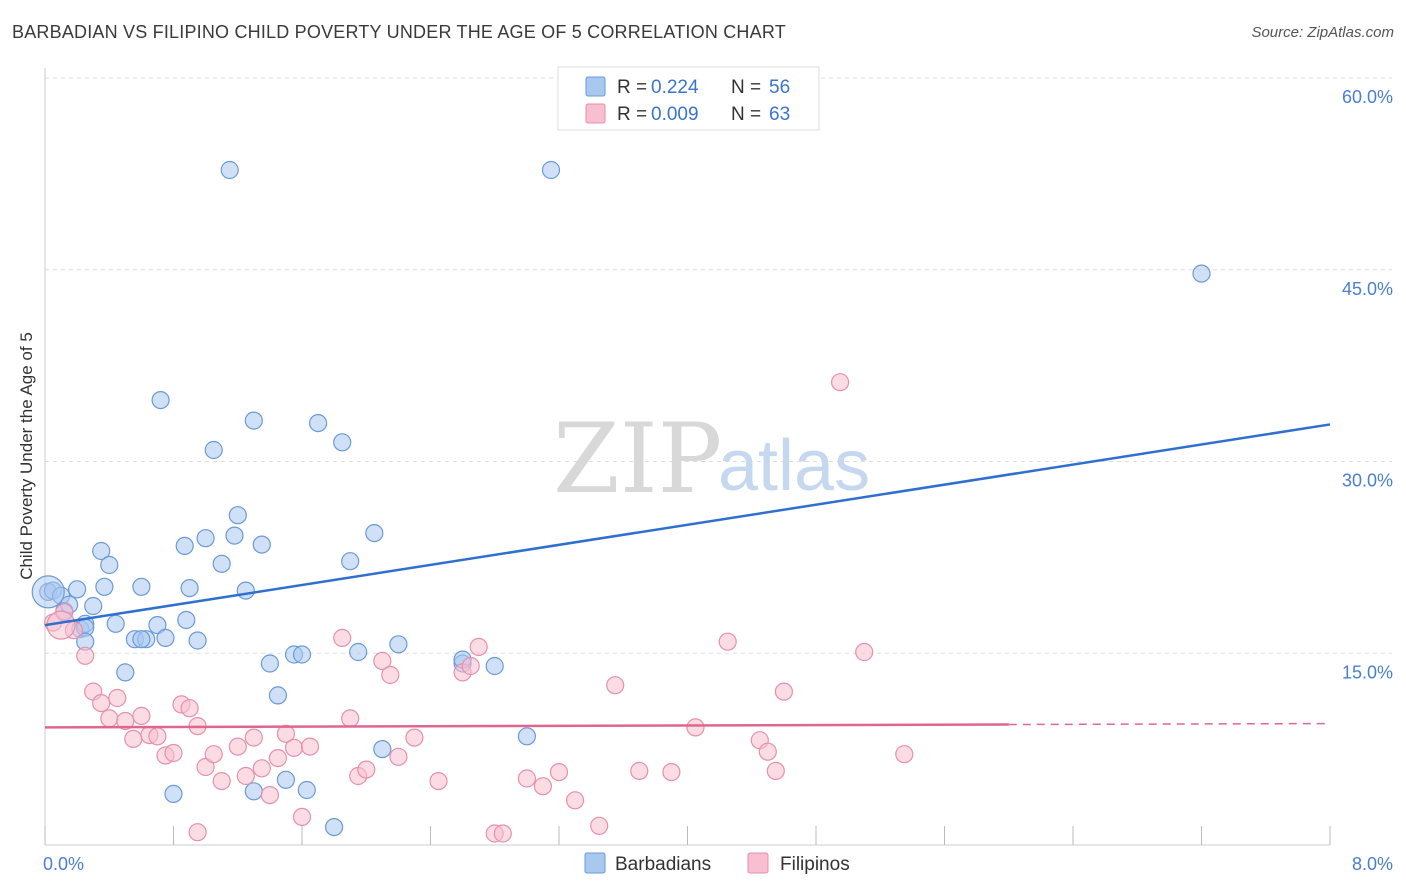 The height and width of the screenshot is (892, 1406). What do you see at coordinates (48, 592) in the screenshot?
I see `data-point-barbadians-cluster` at bounding box center [48, 592].